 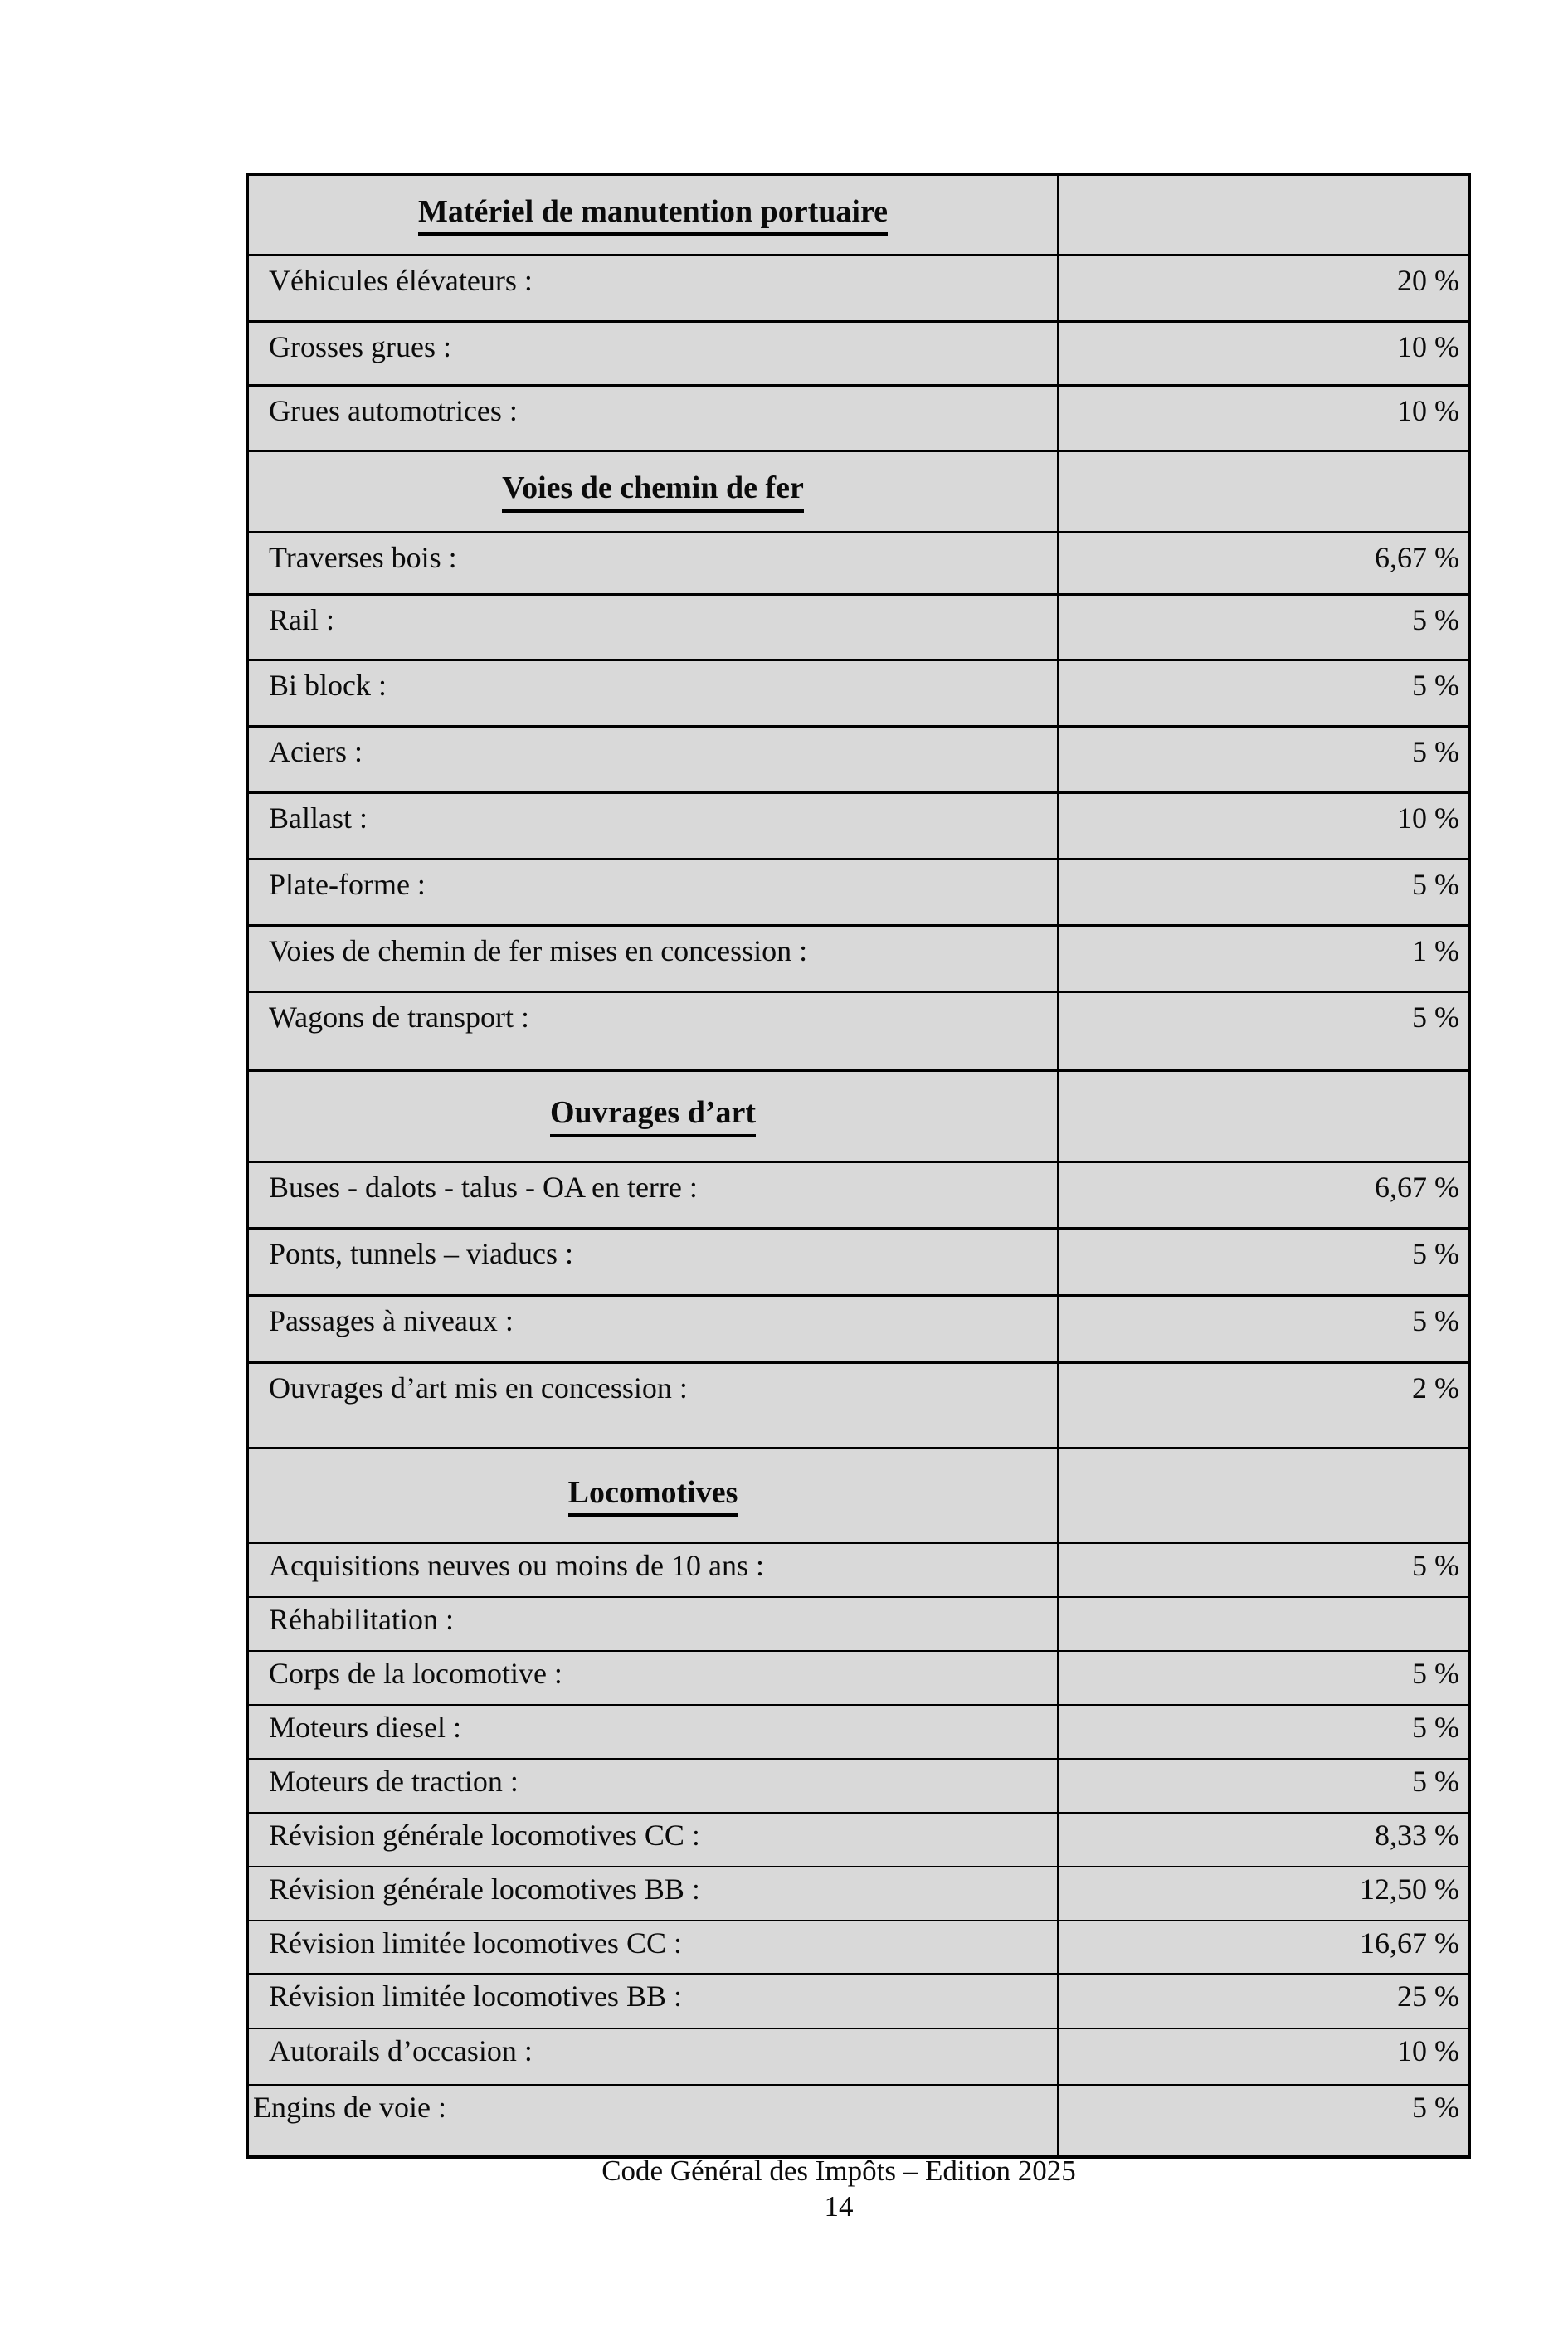 I want to click on row-label: Moteurs de traction :, so click(x=394, y=1781).